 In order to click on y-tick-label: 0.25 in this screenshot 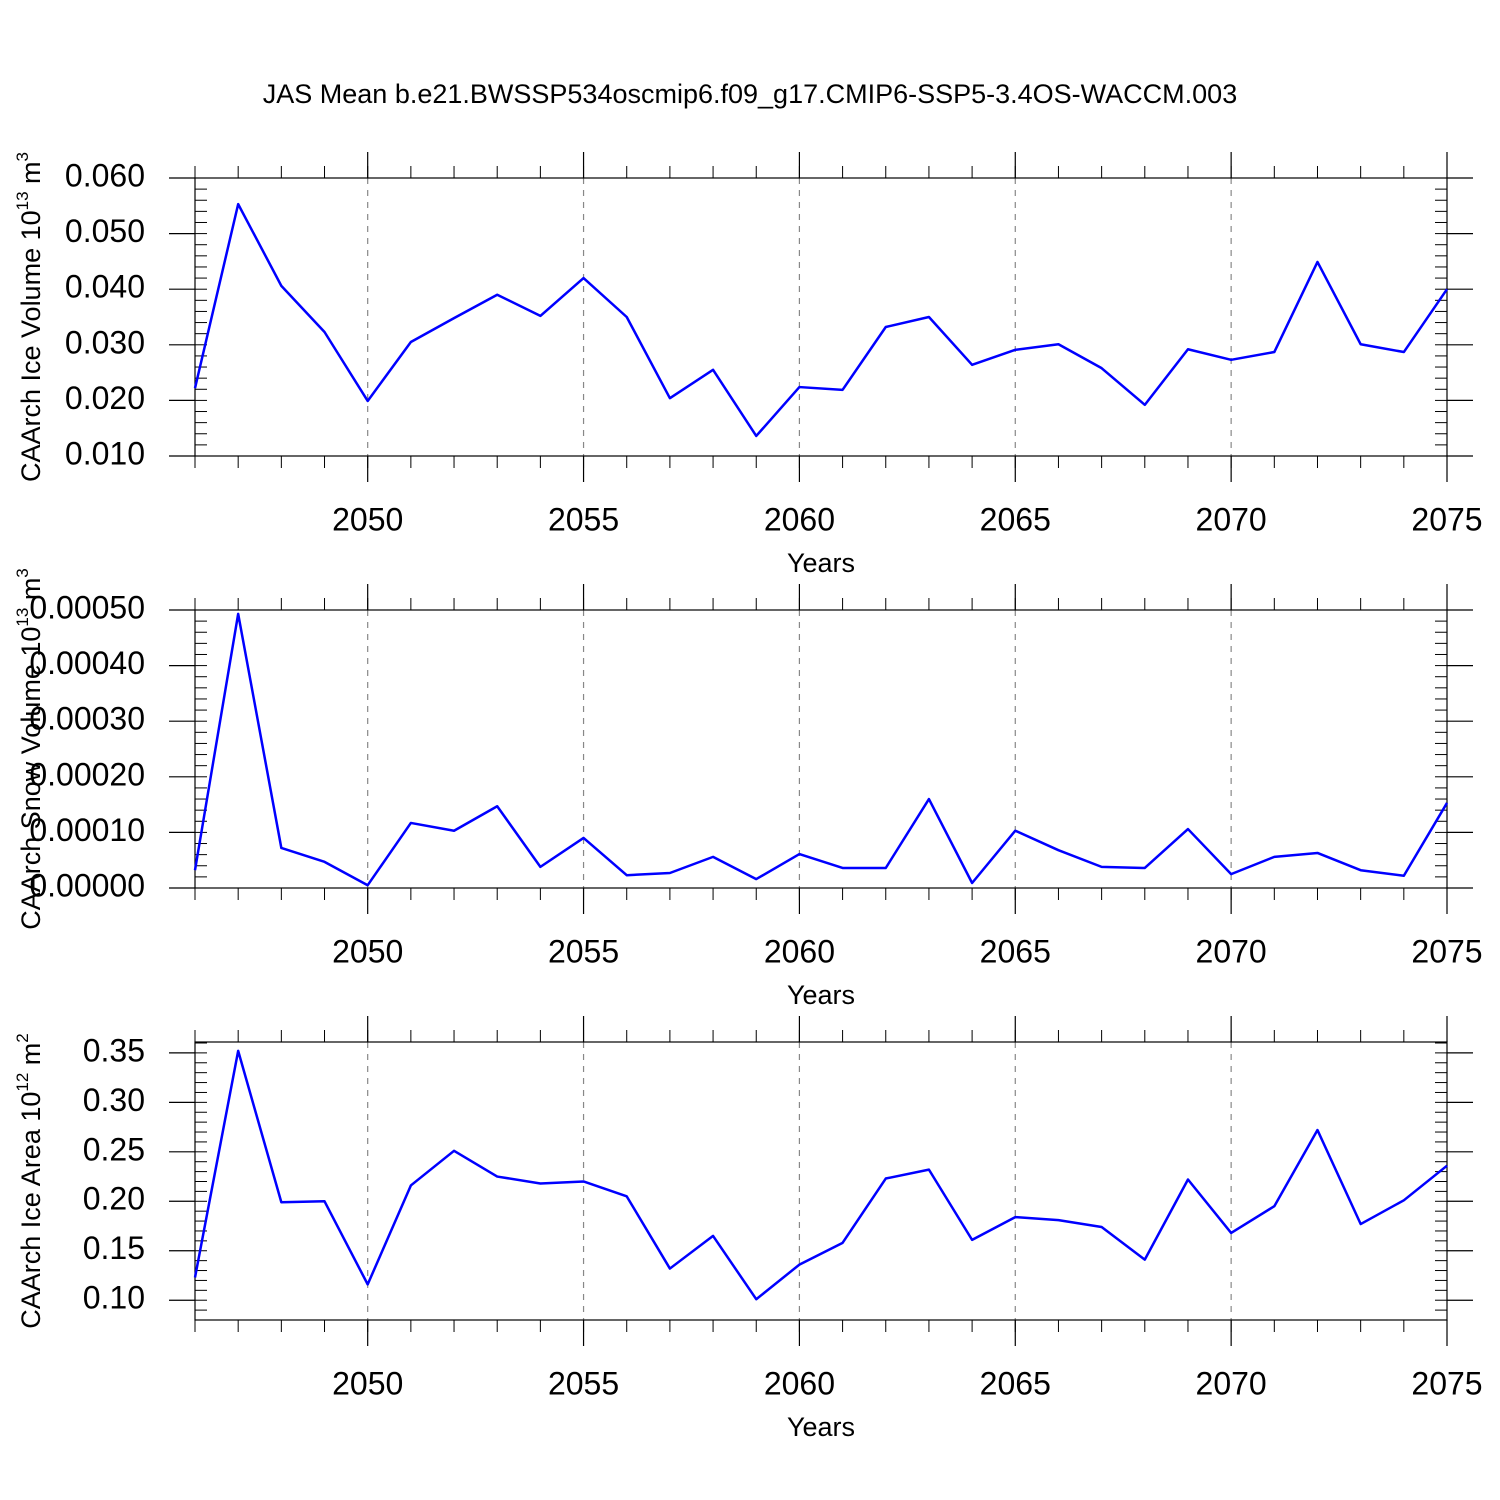, I will do `click(114, 1149)`.